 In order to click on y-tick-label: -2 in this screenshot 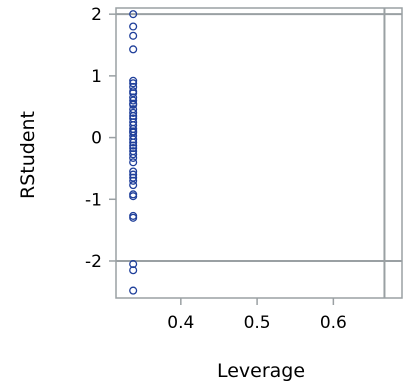, I will do `click(93, 262)`.